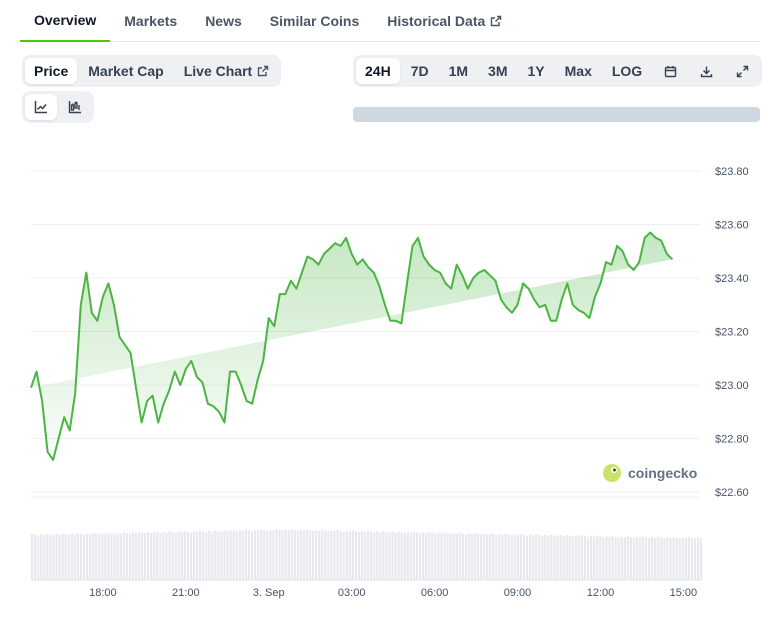 The image size is (778, 625). What do you see at coordinates (458, 71) in the screenshot?
I see `range-1m-button: 1M` at bounding box center [458, 71].